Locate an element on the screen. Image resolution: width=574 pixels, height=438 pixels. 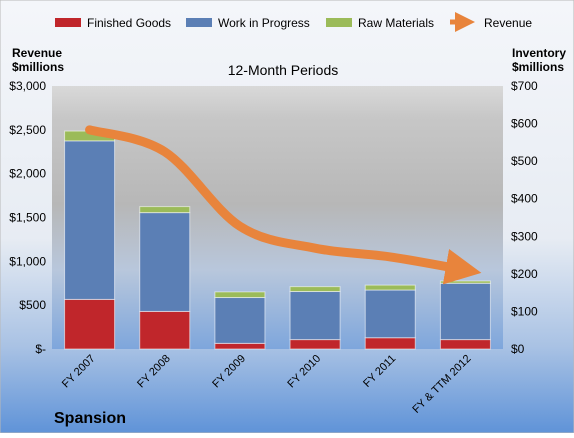
right-axis-label-line1: Inventory is located at coordinates (539, 53).